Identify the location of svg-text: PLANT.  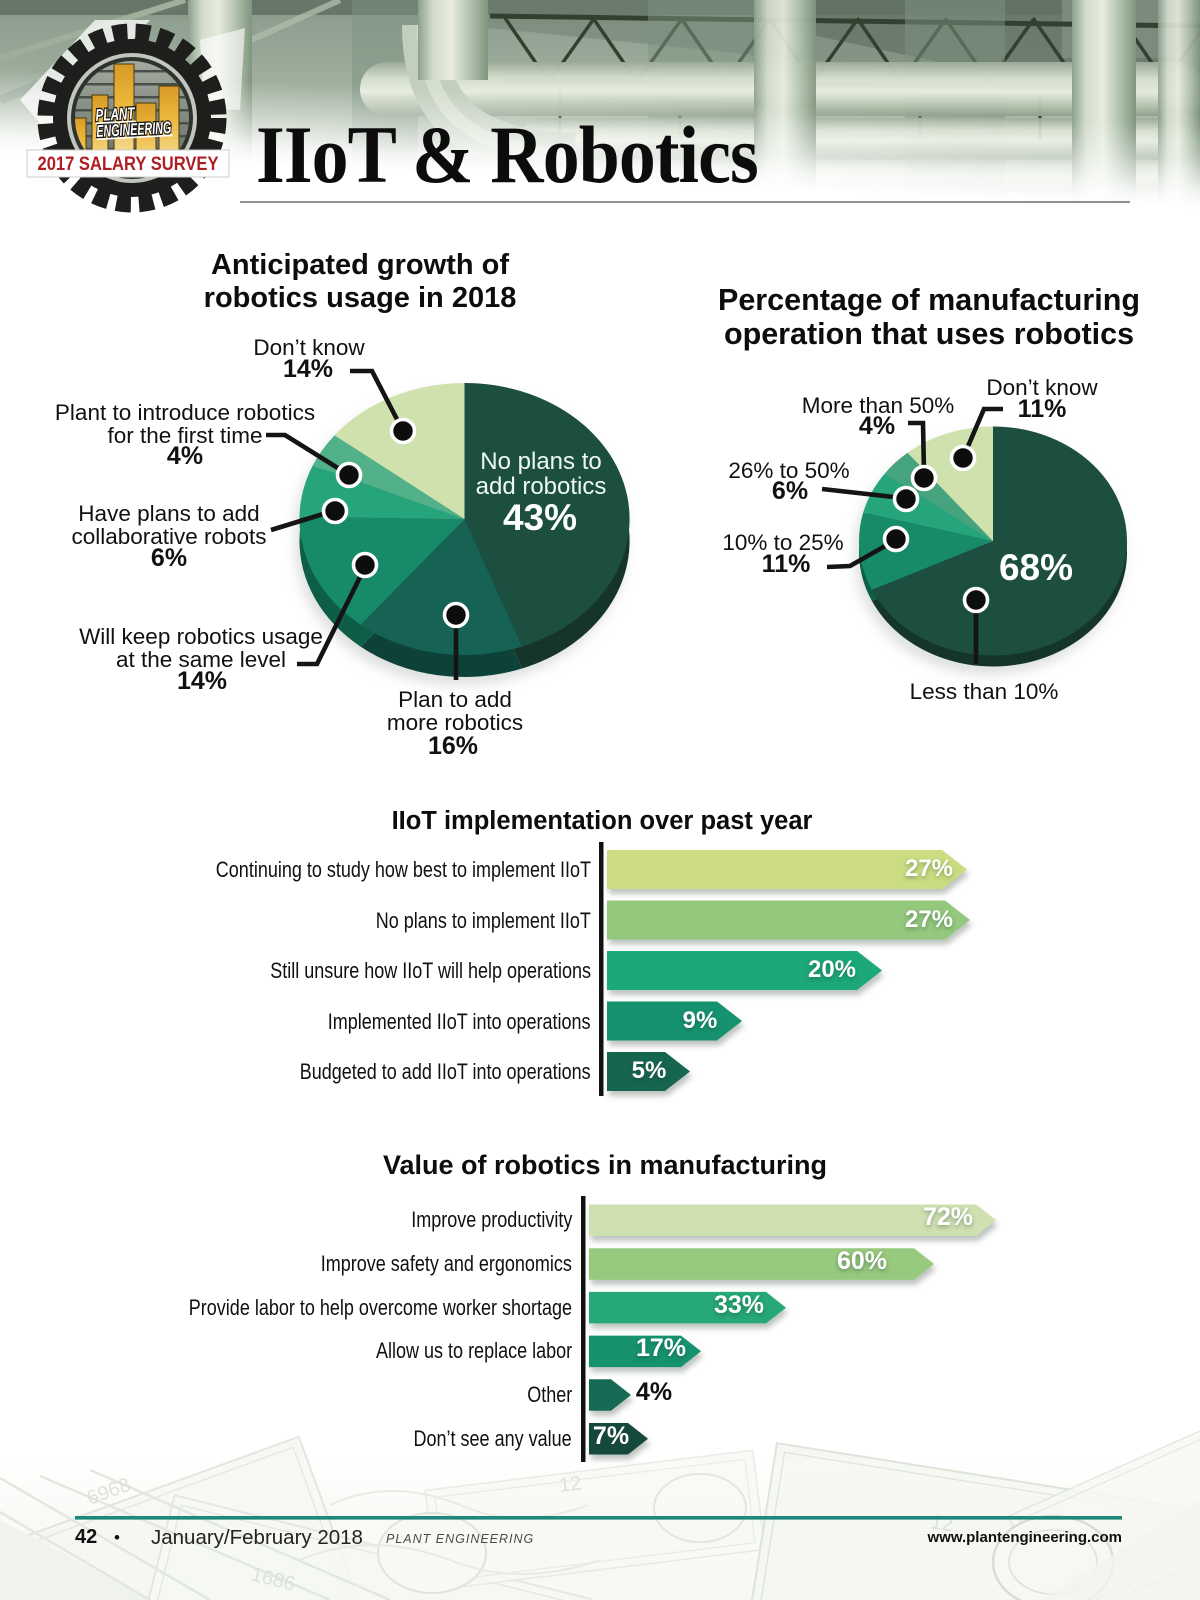
(115, 114).